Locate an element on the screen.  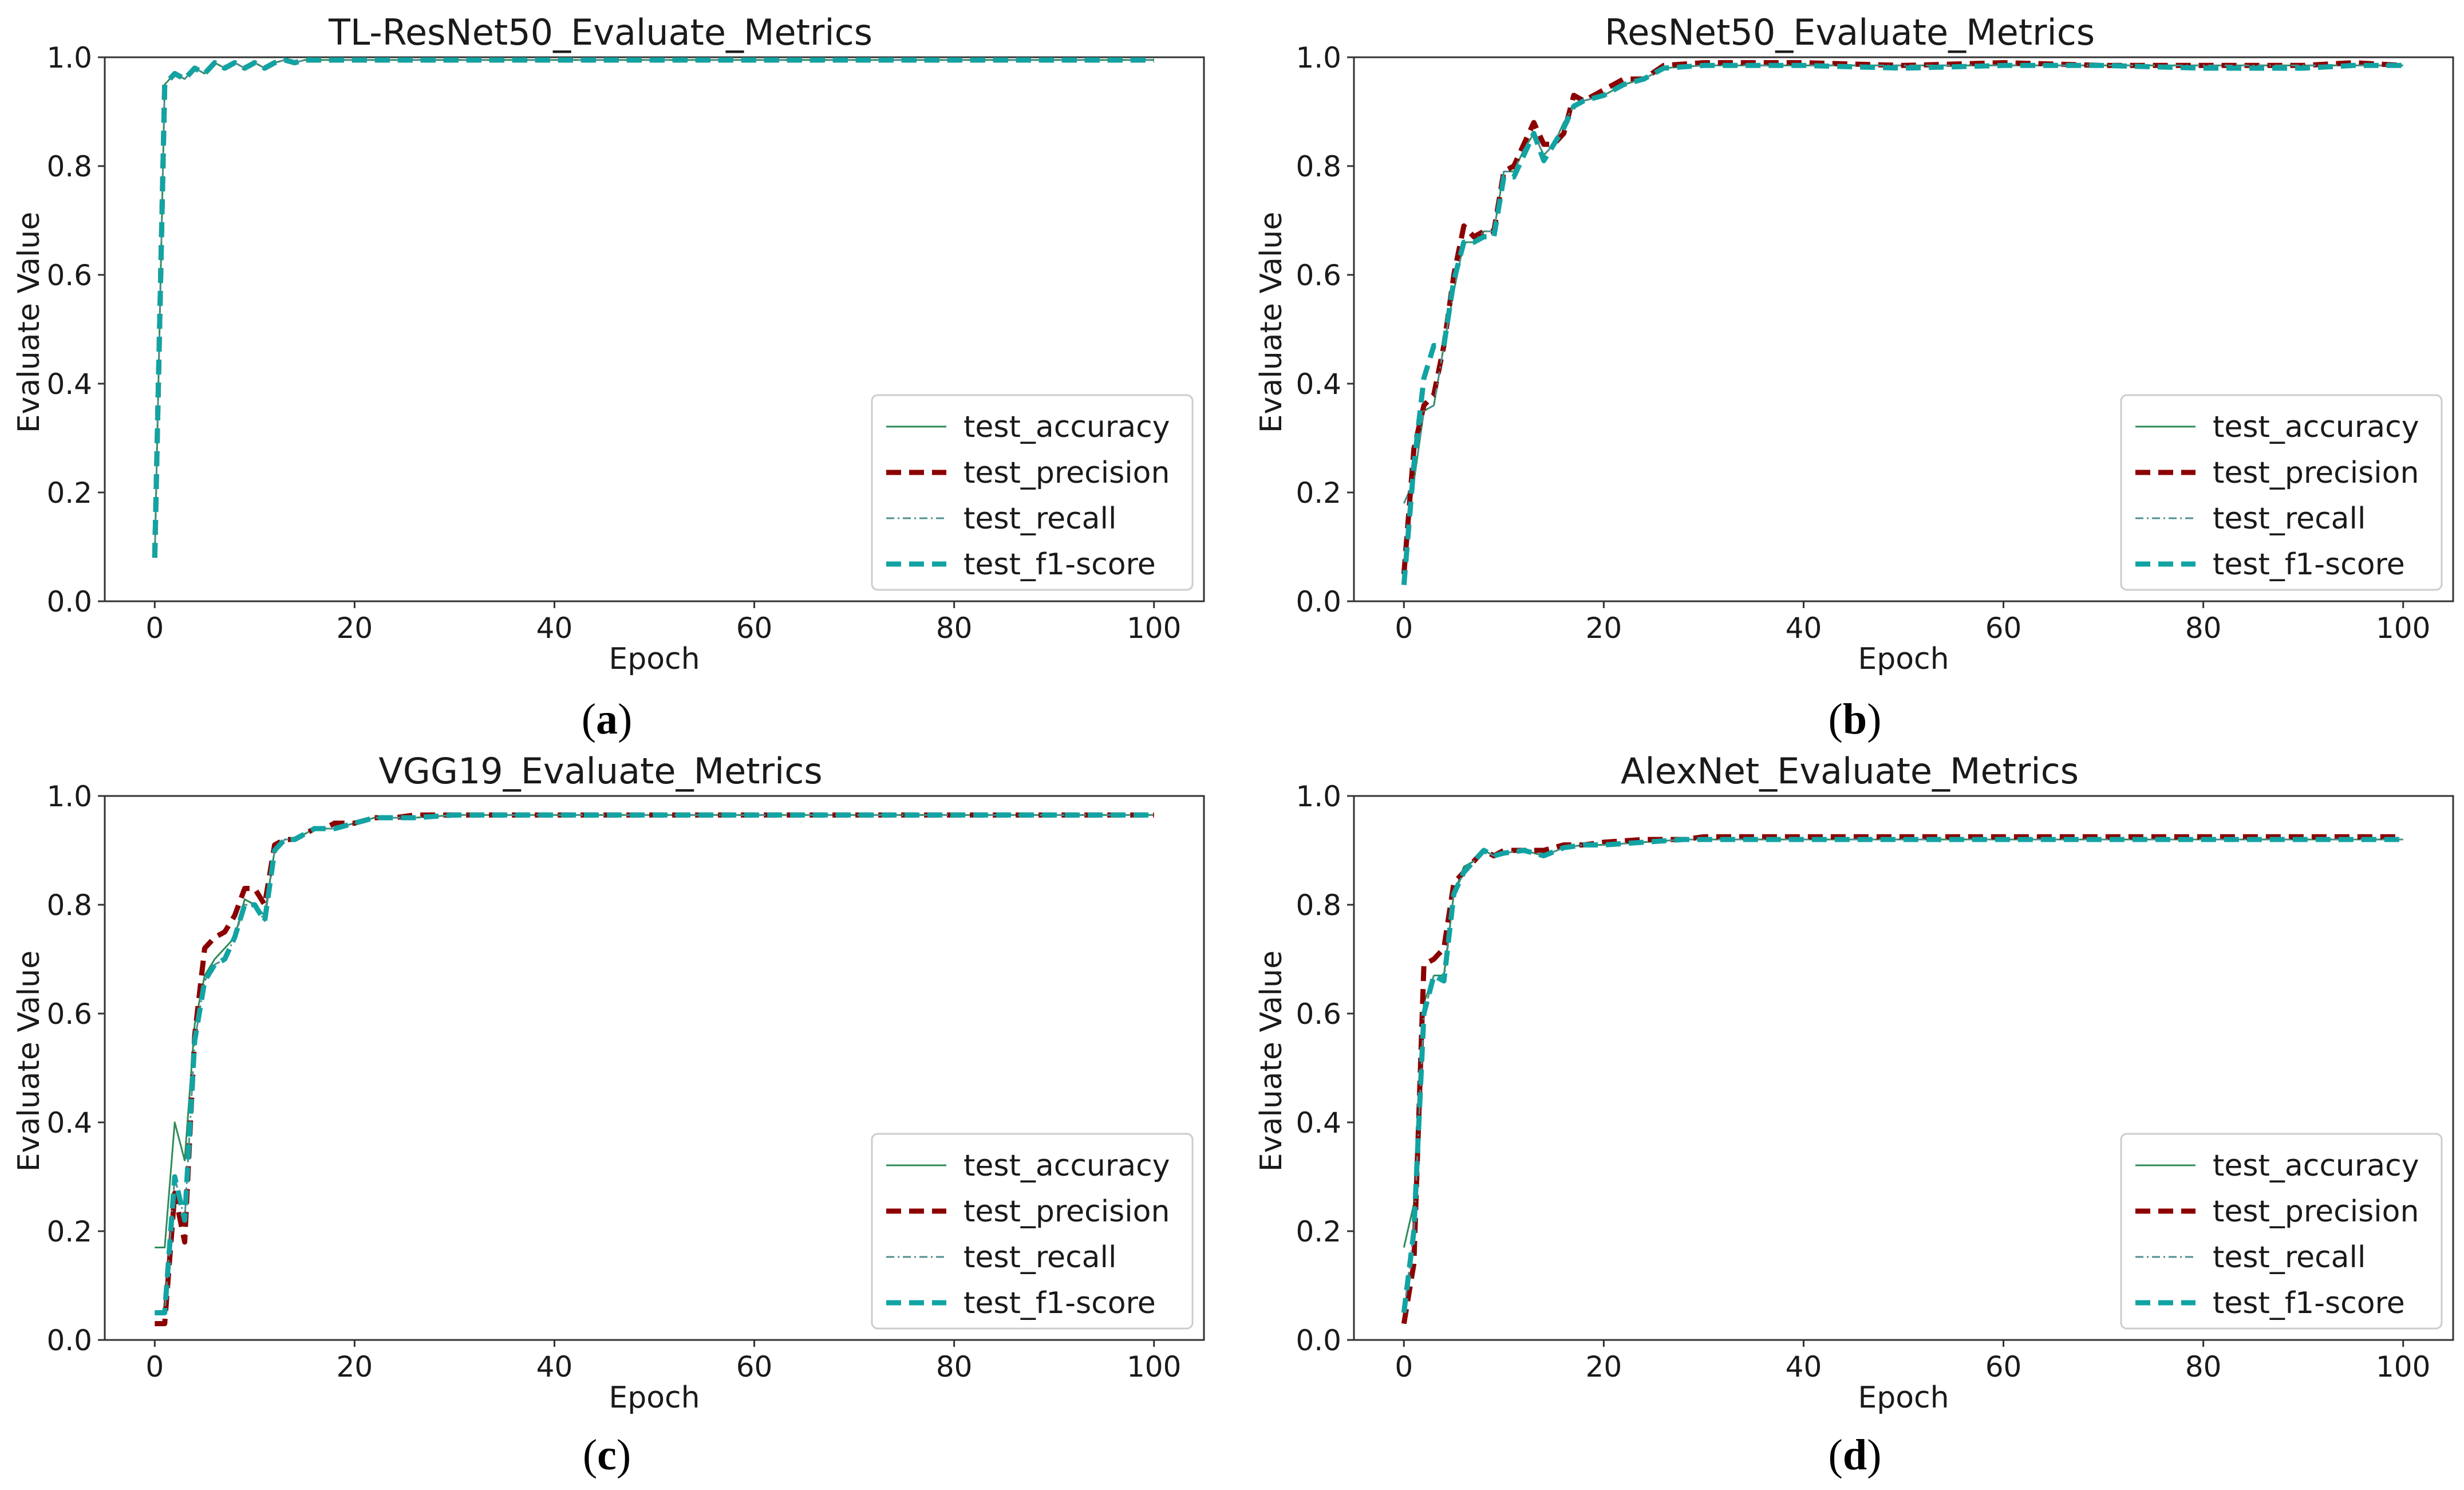
chart-title: ResNet50_Evaluate_Metrics is located at coordinates (1850, 32).